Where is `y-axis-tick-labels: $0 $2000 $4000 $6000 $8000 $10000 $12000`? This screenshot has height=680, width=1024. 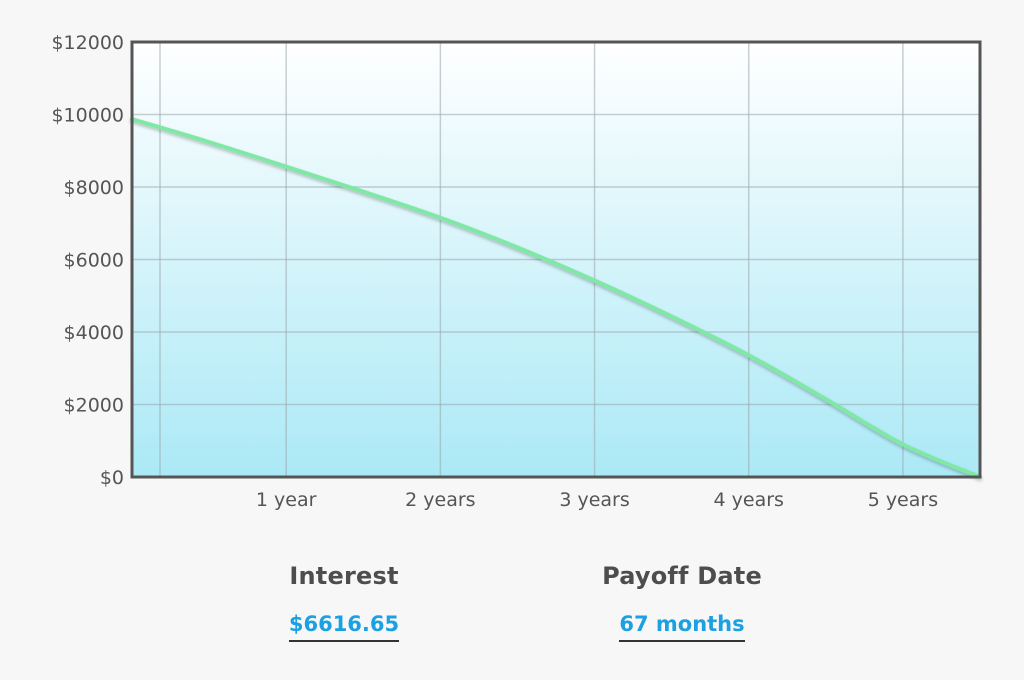
y-axis-tick-labels: $0 $2000 $4000 $6000 $8000 $10000 $12000 is located at coordinates (87, 260).